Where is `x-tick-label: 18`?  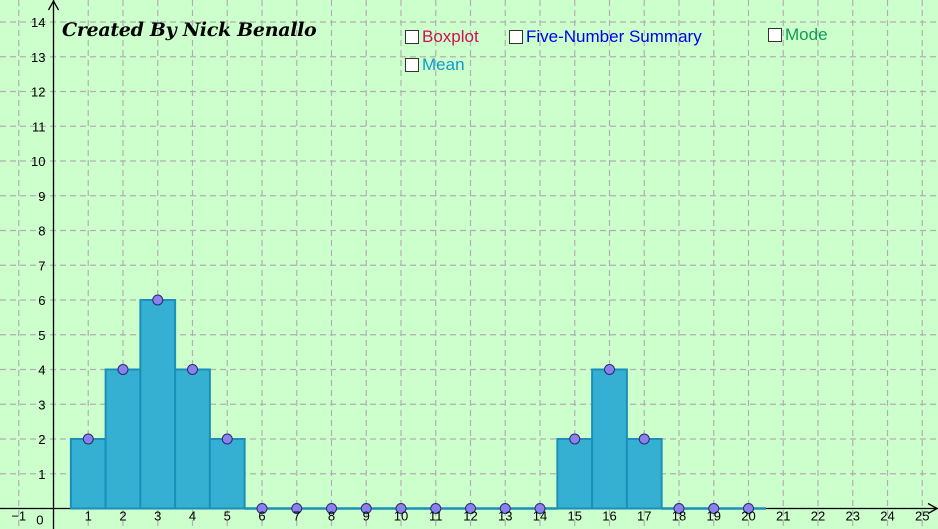
x-tick-label: 18 is located at coordinates (679, 516).